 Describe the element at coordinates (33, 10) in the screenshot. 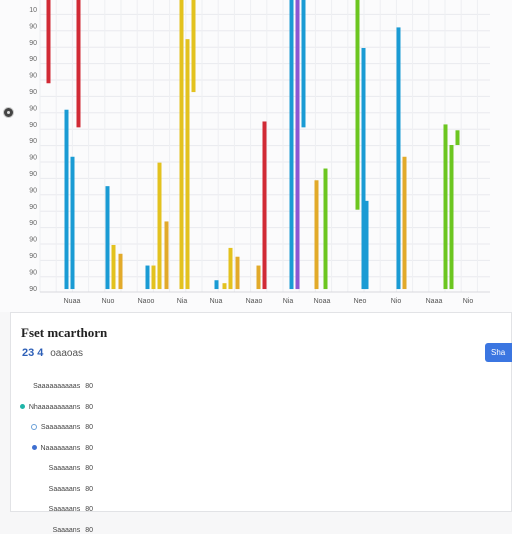

I see `y-tick-label: 10` at that location.